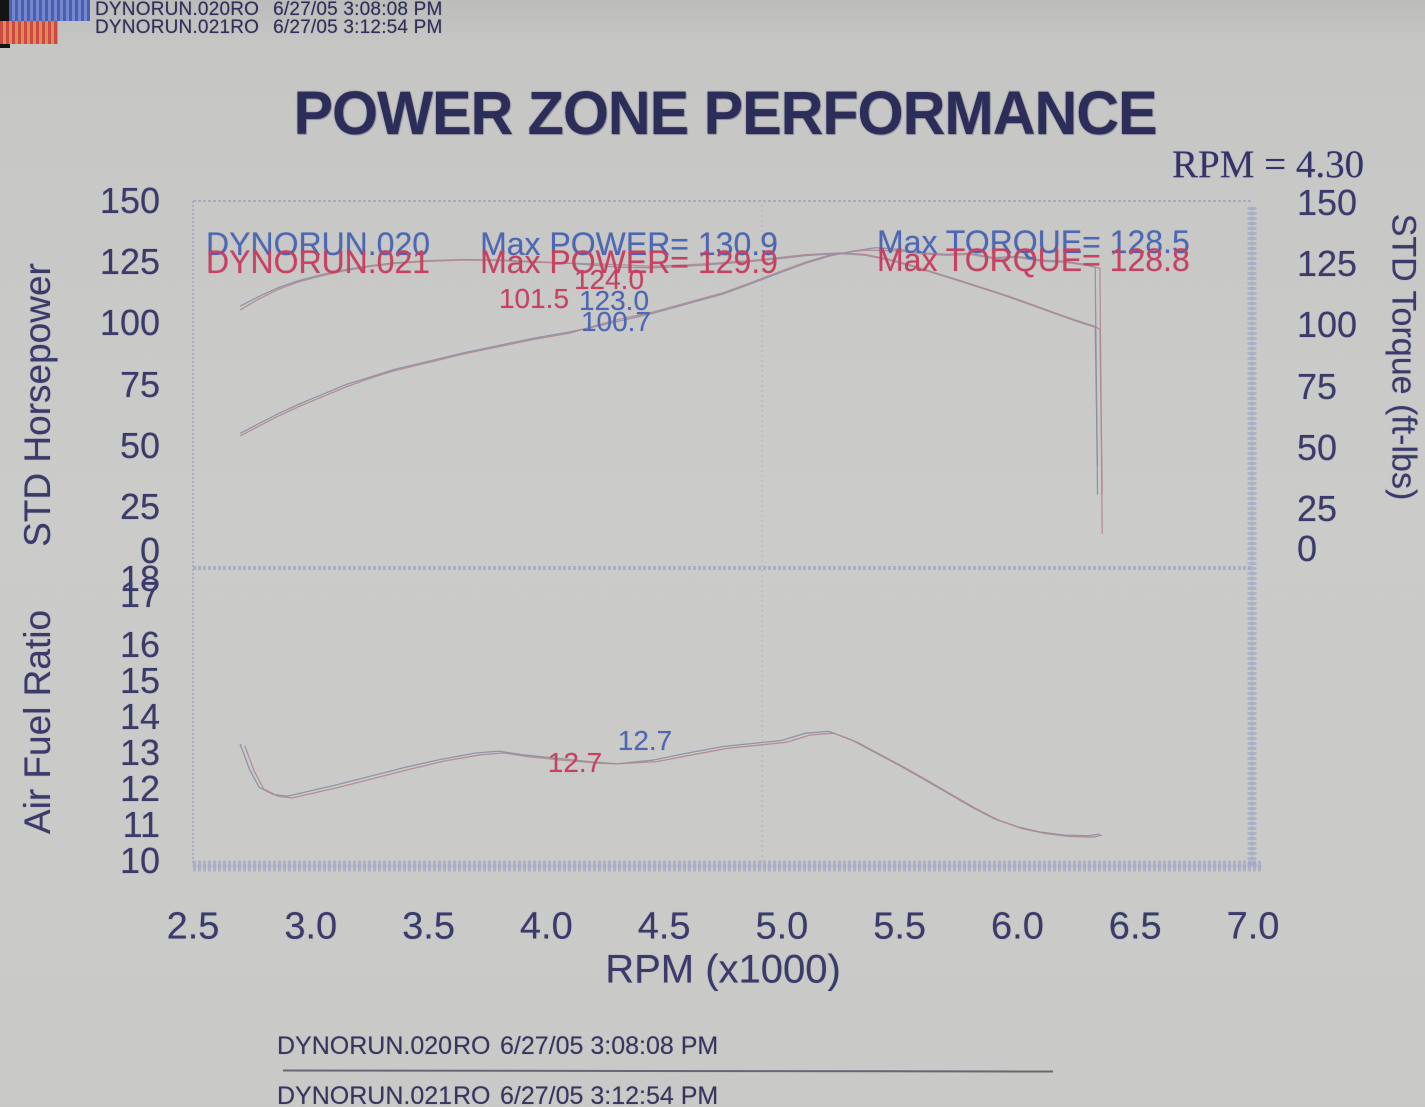 This screenshot has width=1425, height=1107. Describe the element at coordinates (1017, 926) in the screenshot. I see `x-tick-6.0: 6.0` at that location.